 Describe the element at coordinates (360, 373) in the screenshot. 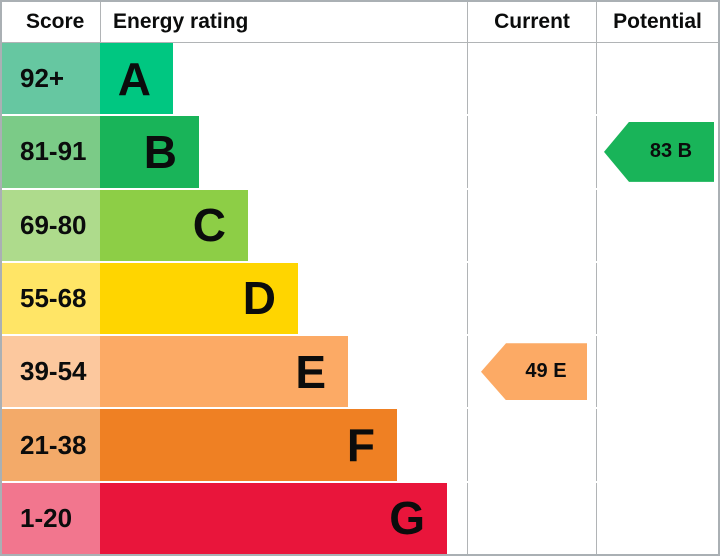

I see `band-row-e: 39-54 E 49 E` at that location.